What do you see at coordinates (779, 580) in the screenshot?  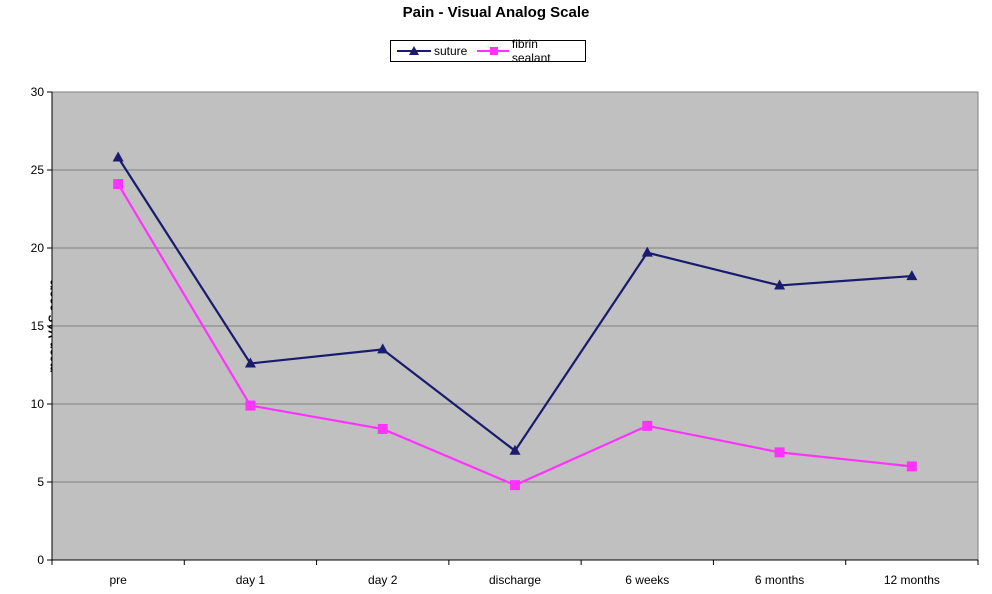 I see `x-tick-label: 6 months` at bounding box center [779, 580].